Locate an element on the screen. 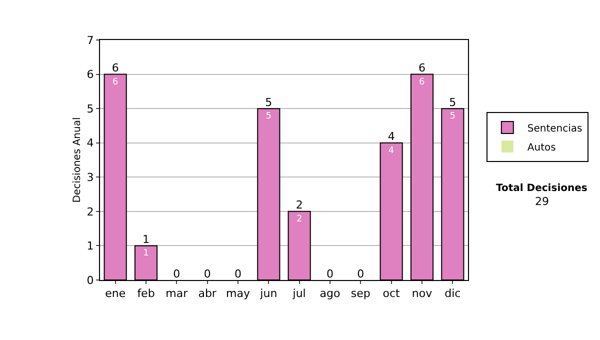 The width and height of the screenshot is (600, 340). text: 29 is located at coordinates (542, 201).